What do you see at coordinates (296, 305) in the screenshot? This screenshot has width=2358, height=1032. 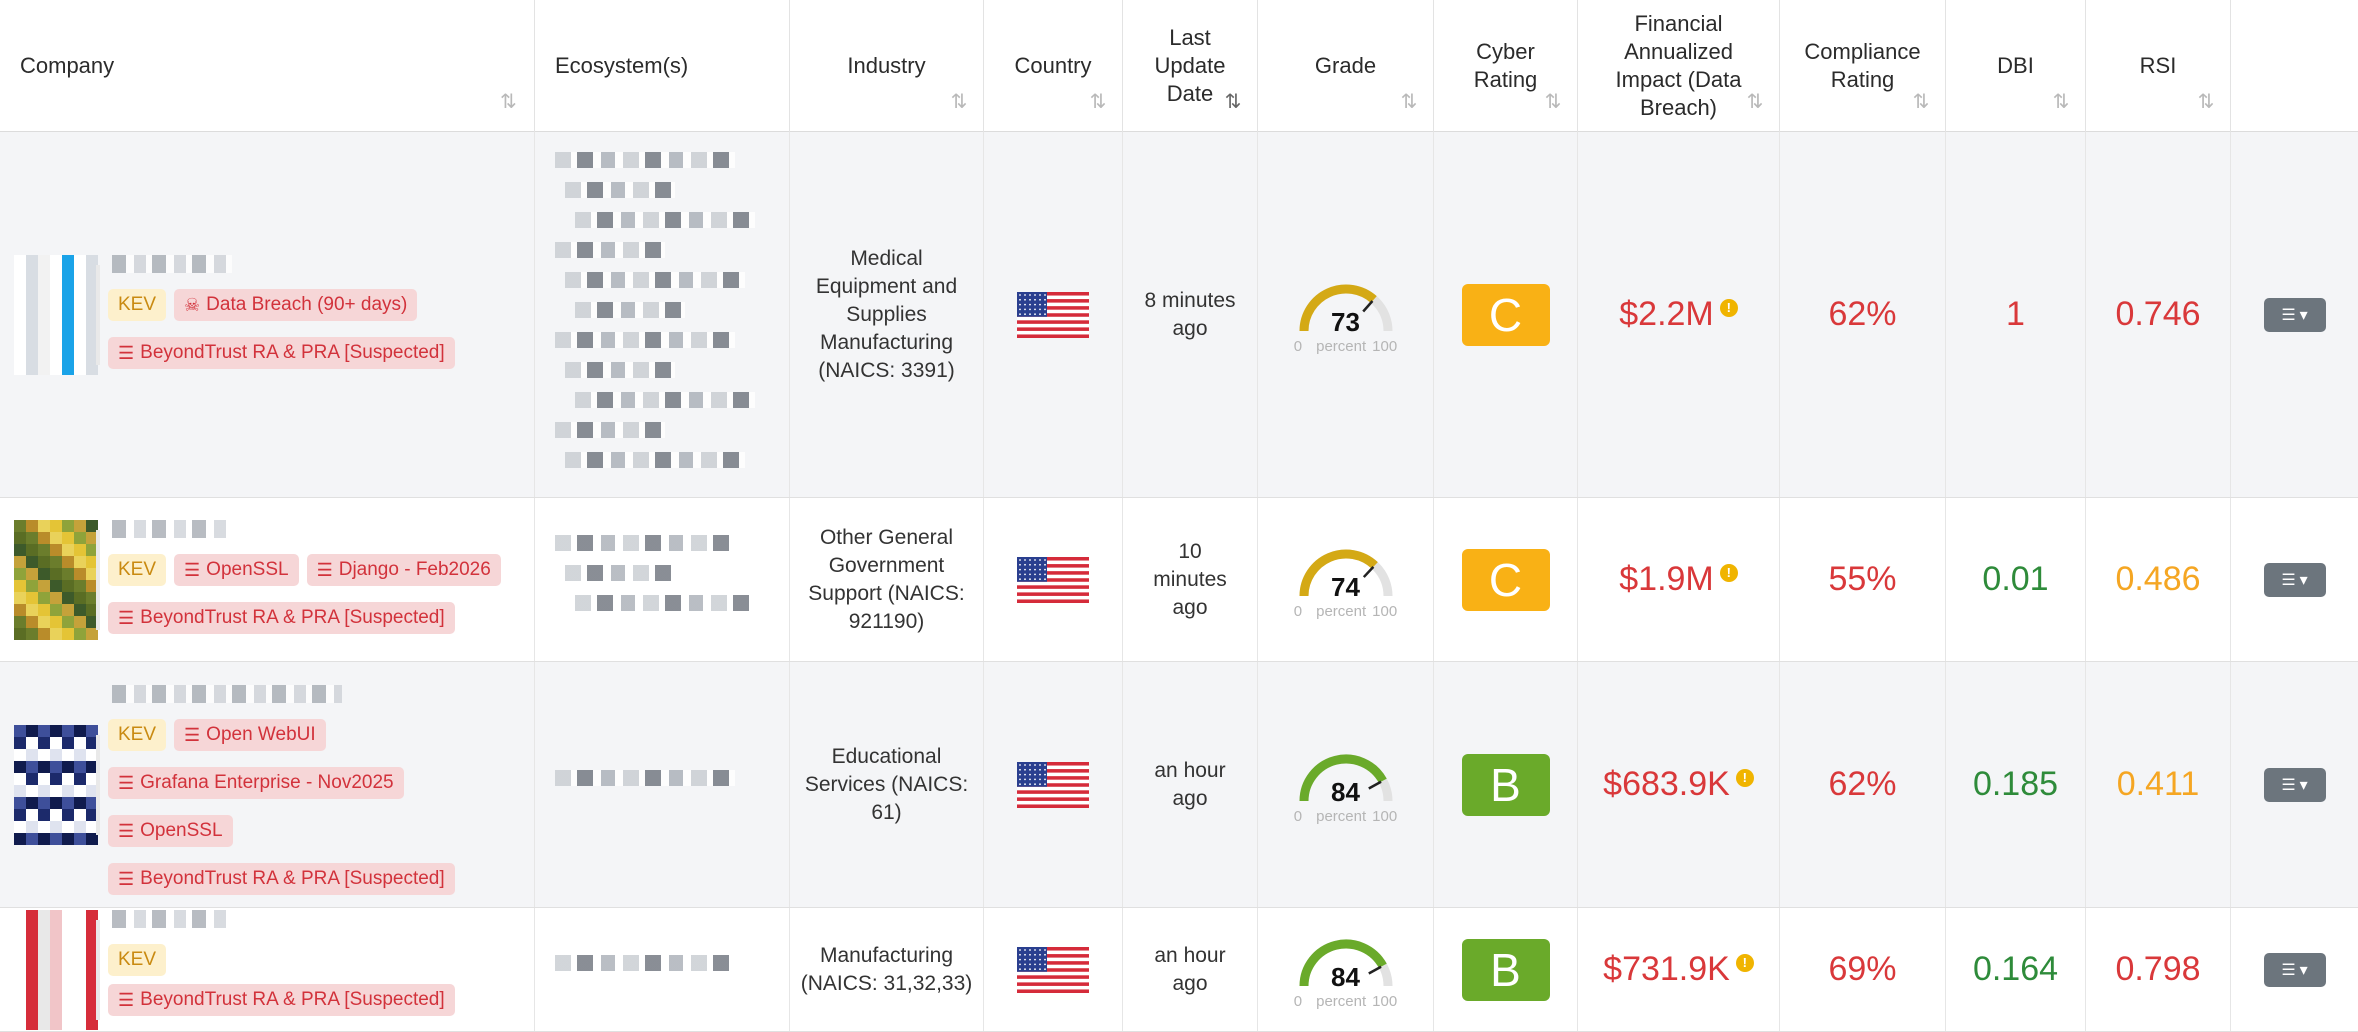 I see `vulnerability-tag: ☠ Data Breach (90+ days)` at bounding box center [296, 305].